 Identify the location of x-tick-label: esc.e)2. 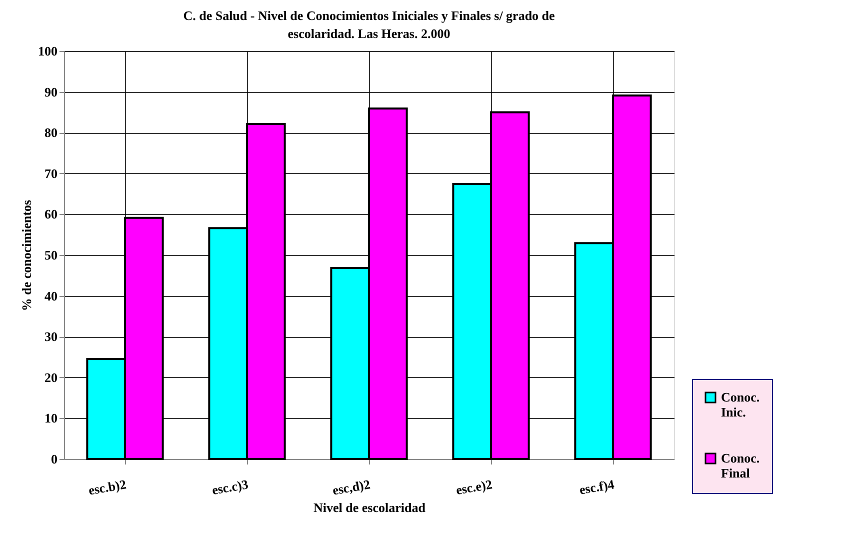
(474, 487).